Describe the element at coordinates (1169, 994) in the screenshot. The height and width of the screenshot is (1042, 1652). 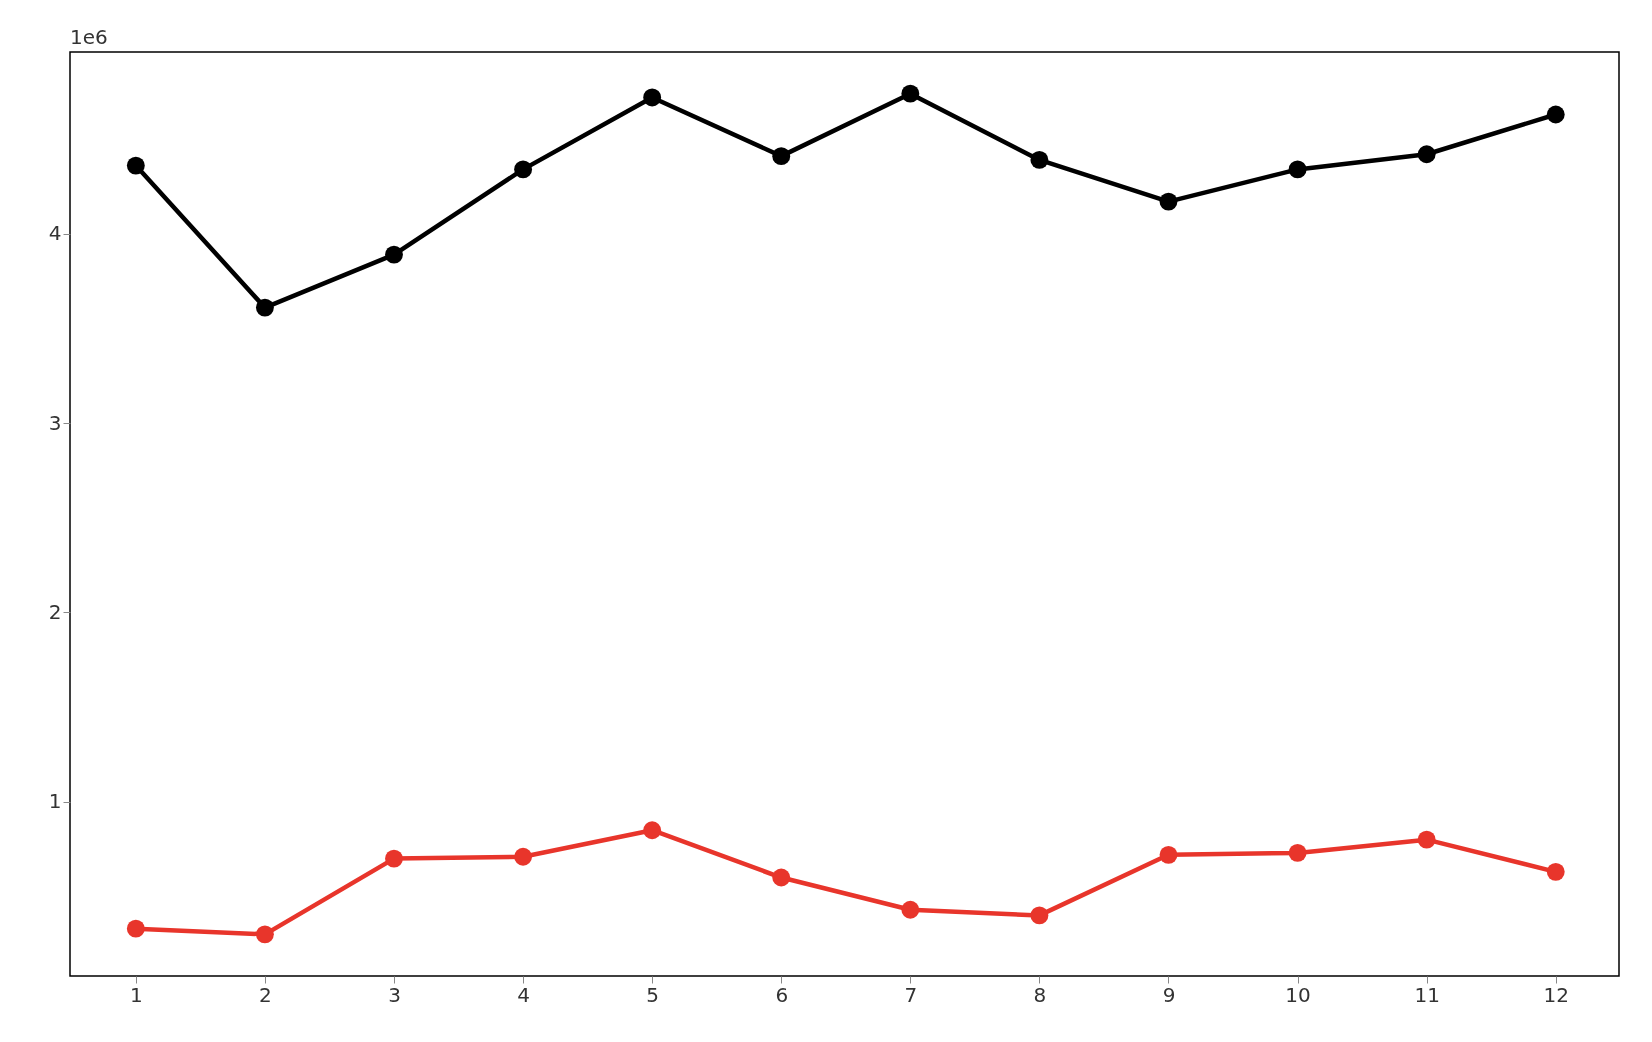
I see `x-tick-label: 9` at that location.